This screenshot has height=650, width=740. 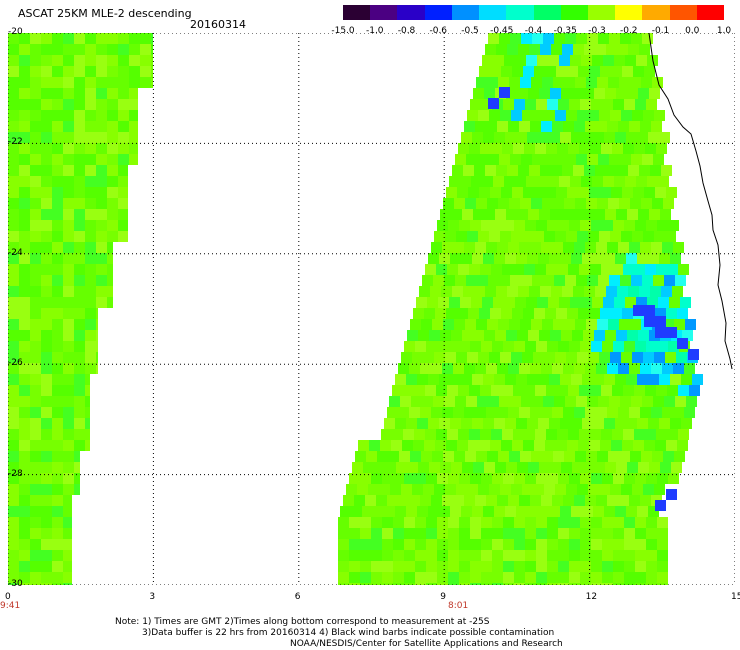 I want to click on x-tick-label: 0, so click(x=8, y=597).